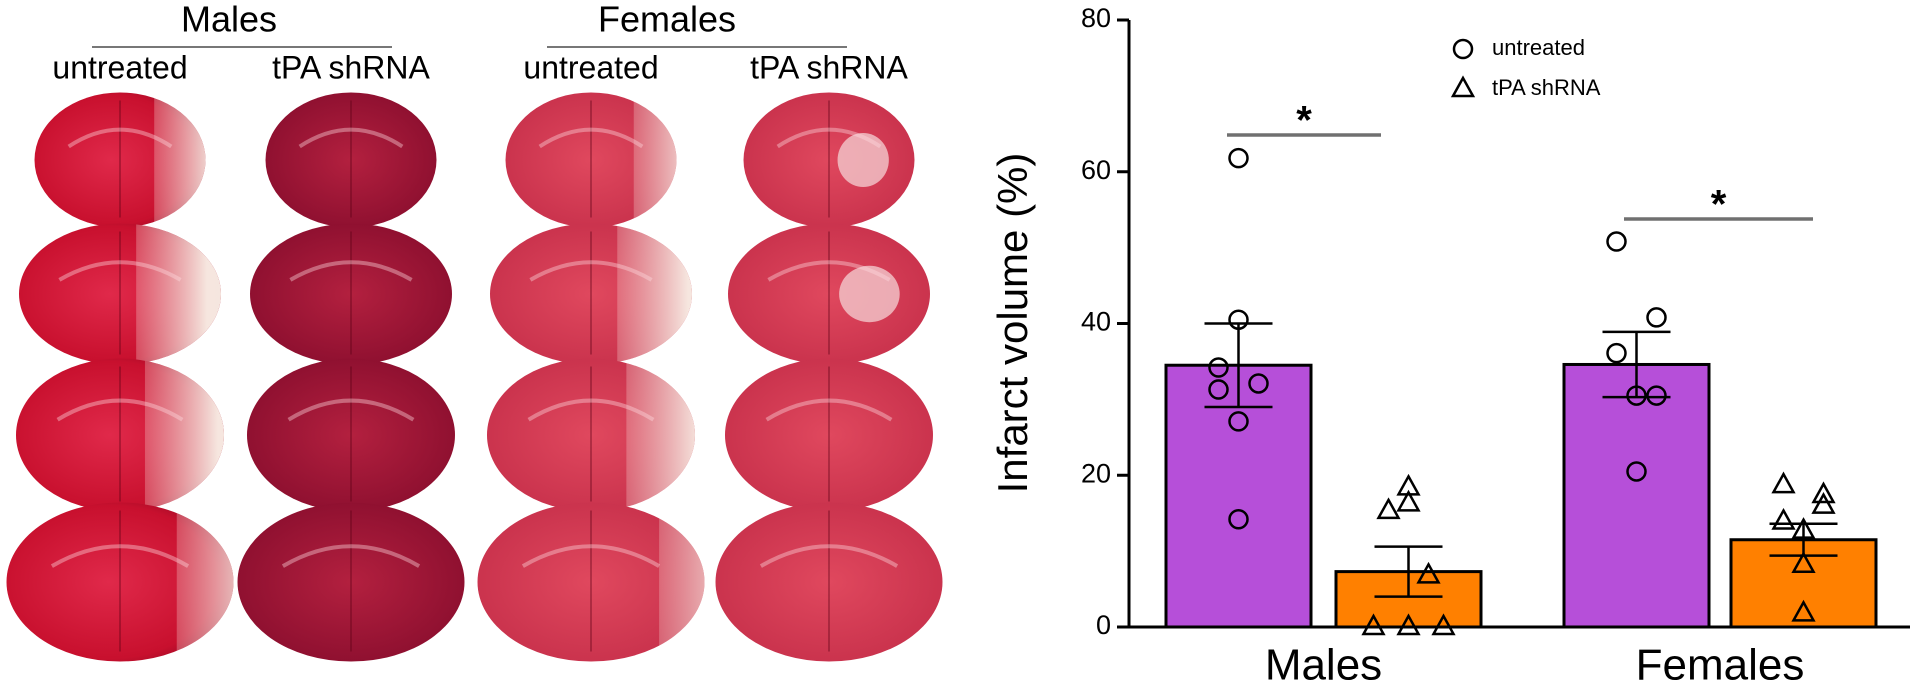  I want to click on x-tick-label: Males, so click(1323, 664).